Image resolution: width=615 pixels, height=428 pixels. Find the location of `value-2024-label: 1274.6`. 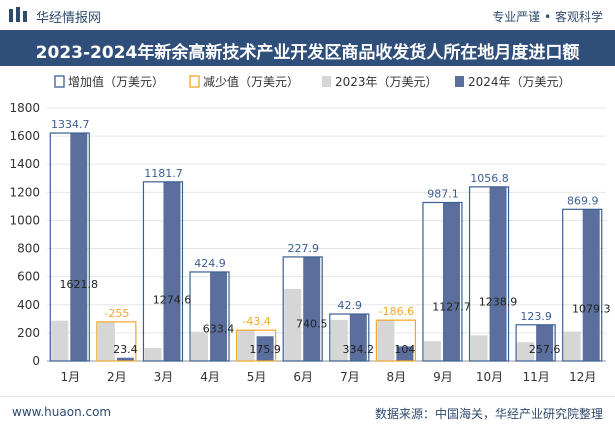

value-2024-label: 1274.6 is located at coordinates (172, 300).